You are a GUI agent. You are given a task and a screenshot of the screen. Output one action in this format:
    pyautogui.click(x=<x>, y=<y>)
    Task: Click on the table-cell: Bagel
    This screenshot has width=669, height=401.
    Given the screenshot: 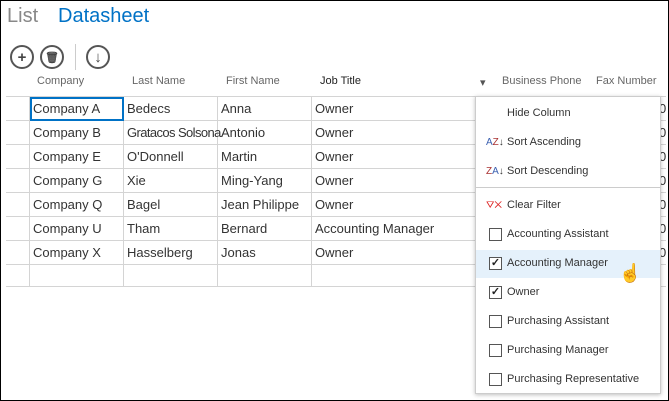 What is the action you would take?
    pyautogui.click(x=171, y=205)
    